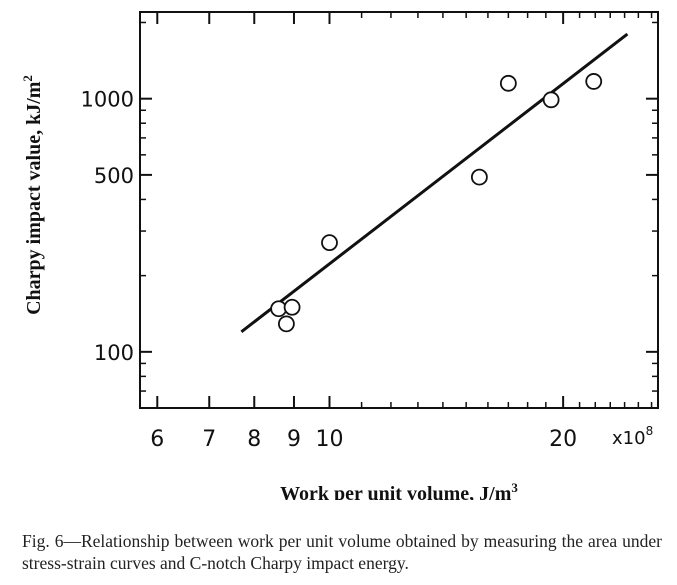 The width and height of the screenshot is (677, 585). Describe the element at coordinates (632, 436) in the screenshot. I see `x-multiplier: x108` at that location.